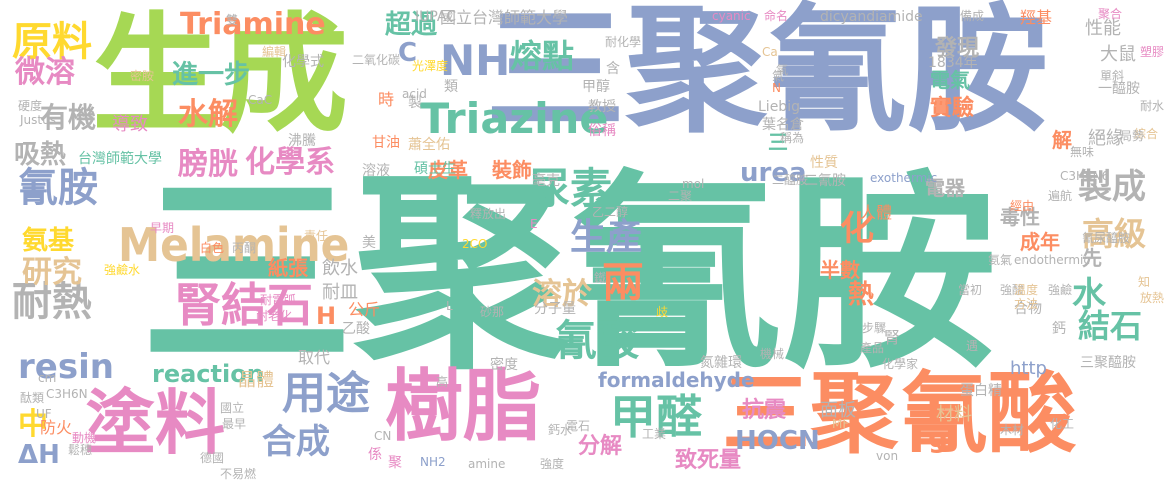  I want to click on cloud-word: C, so click(408, 53).